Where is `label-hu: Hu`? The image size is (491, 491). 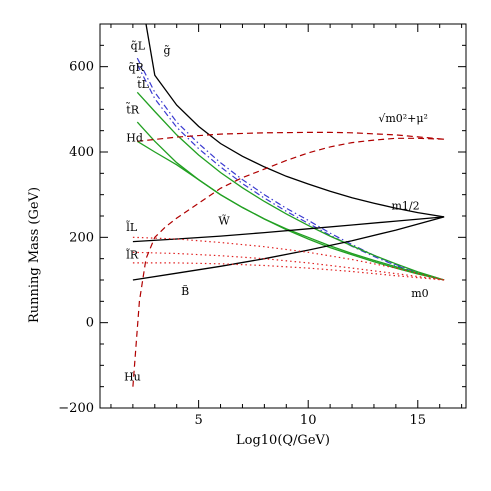
label-hu: Hu is located at coordinates (132, 376).